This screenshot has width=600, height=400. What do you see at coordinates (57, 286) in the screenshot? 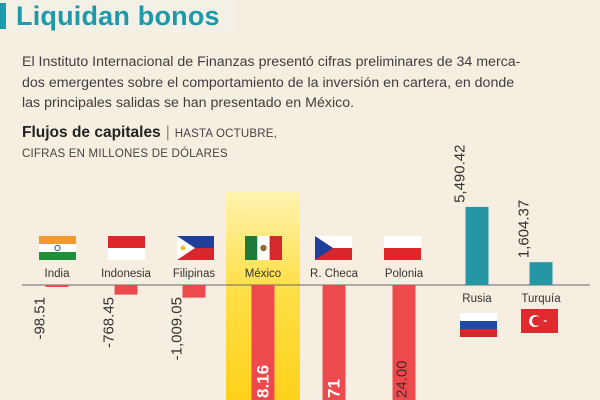
I see `bar-india` at bounding box center [57, 286].